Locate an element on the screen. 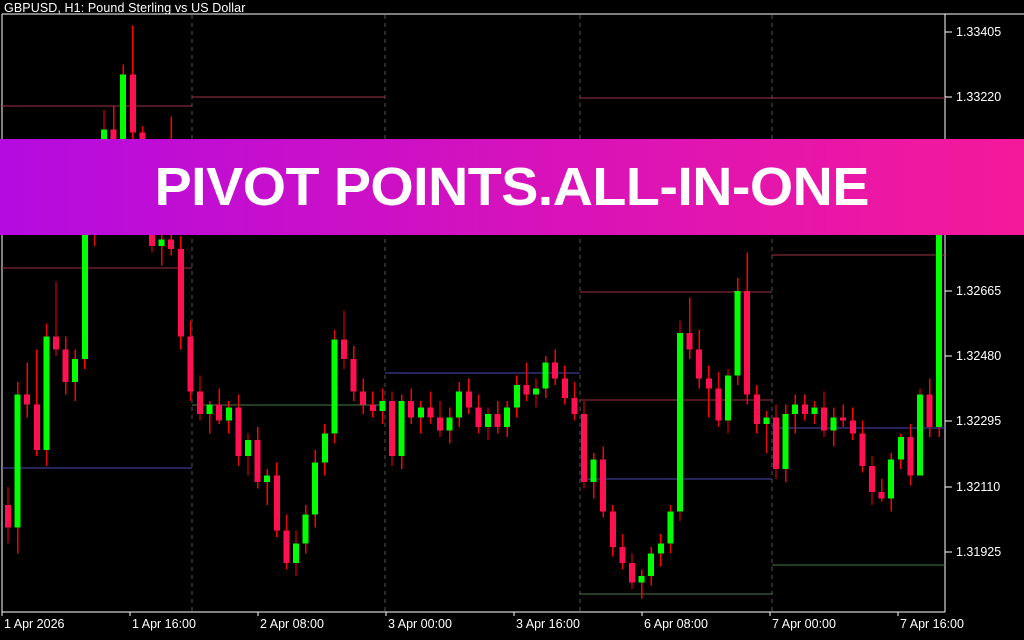  time-axis-label: 7 Apr 00:00 is located at coordinates (804, 624).